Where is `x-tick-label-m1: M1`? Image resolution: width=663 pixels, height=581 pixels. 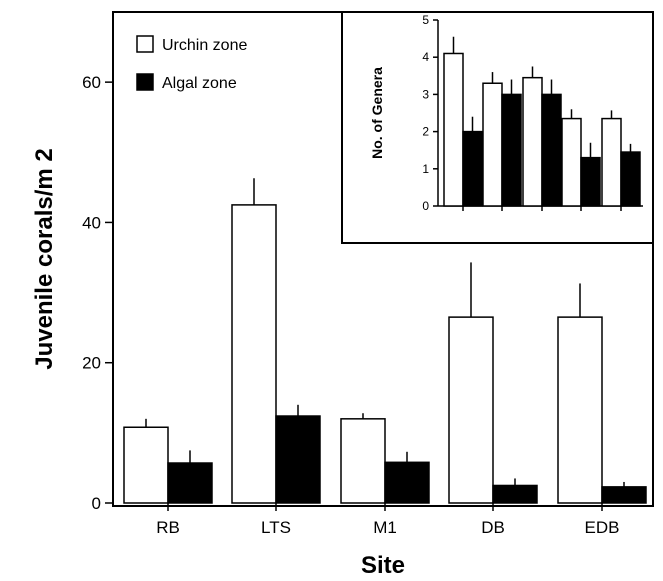 x-tick-label-m1: M1 is located at coordinates (385, 527).